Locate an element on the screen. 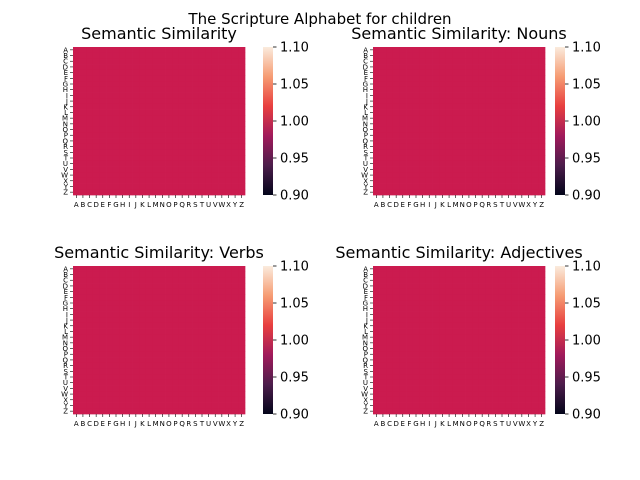  x-tick-label: S is located at coordinates (195, 424).